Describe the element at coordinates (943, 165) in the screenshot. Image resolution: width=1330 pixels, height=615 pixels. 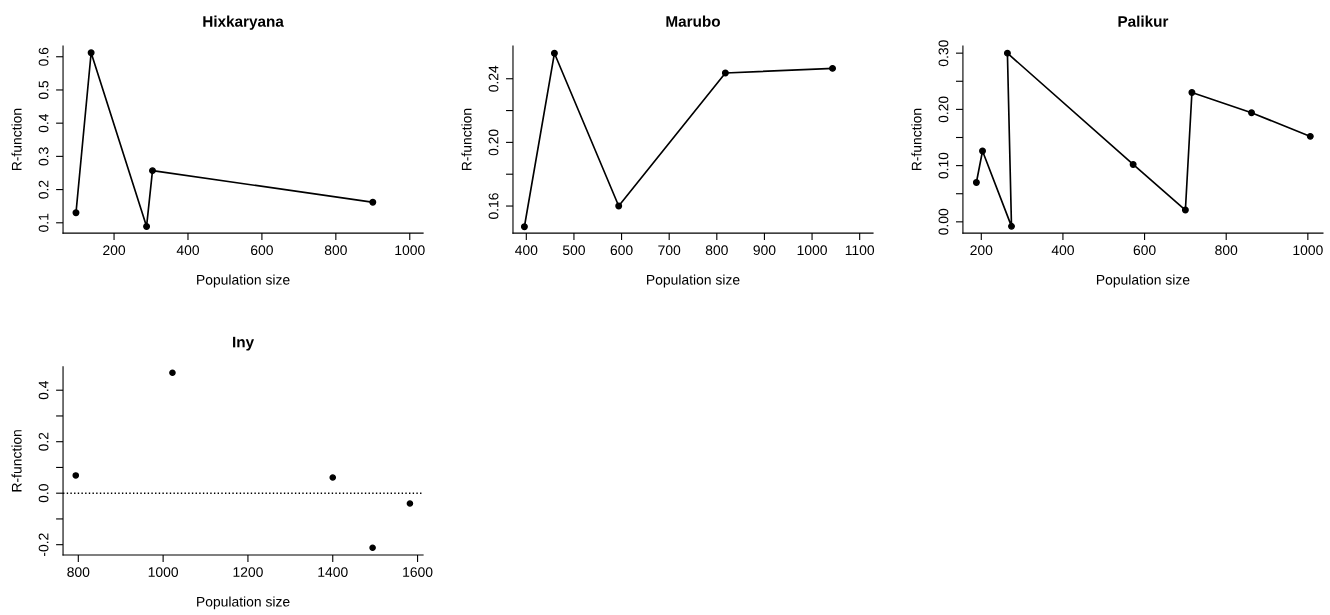
I see `y-tick-label: 0.10` at that location.